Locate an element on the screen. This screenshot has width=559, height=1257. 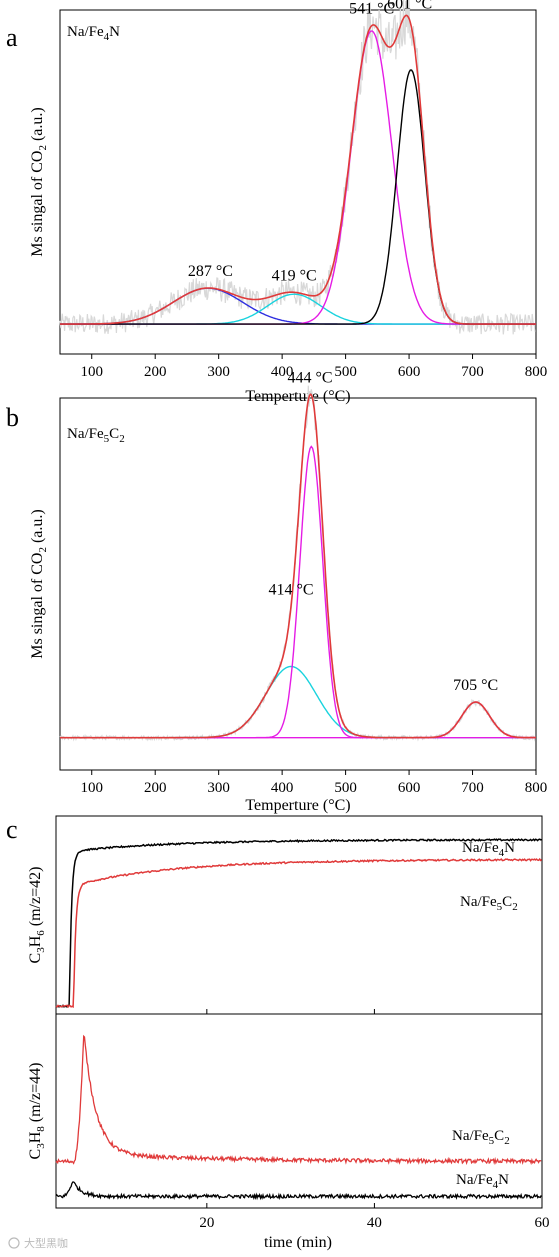
y-axis-label-a: Ms singal of CO2 (a.u.) is located at coordinates (39, 182).